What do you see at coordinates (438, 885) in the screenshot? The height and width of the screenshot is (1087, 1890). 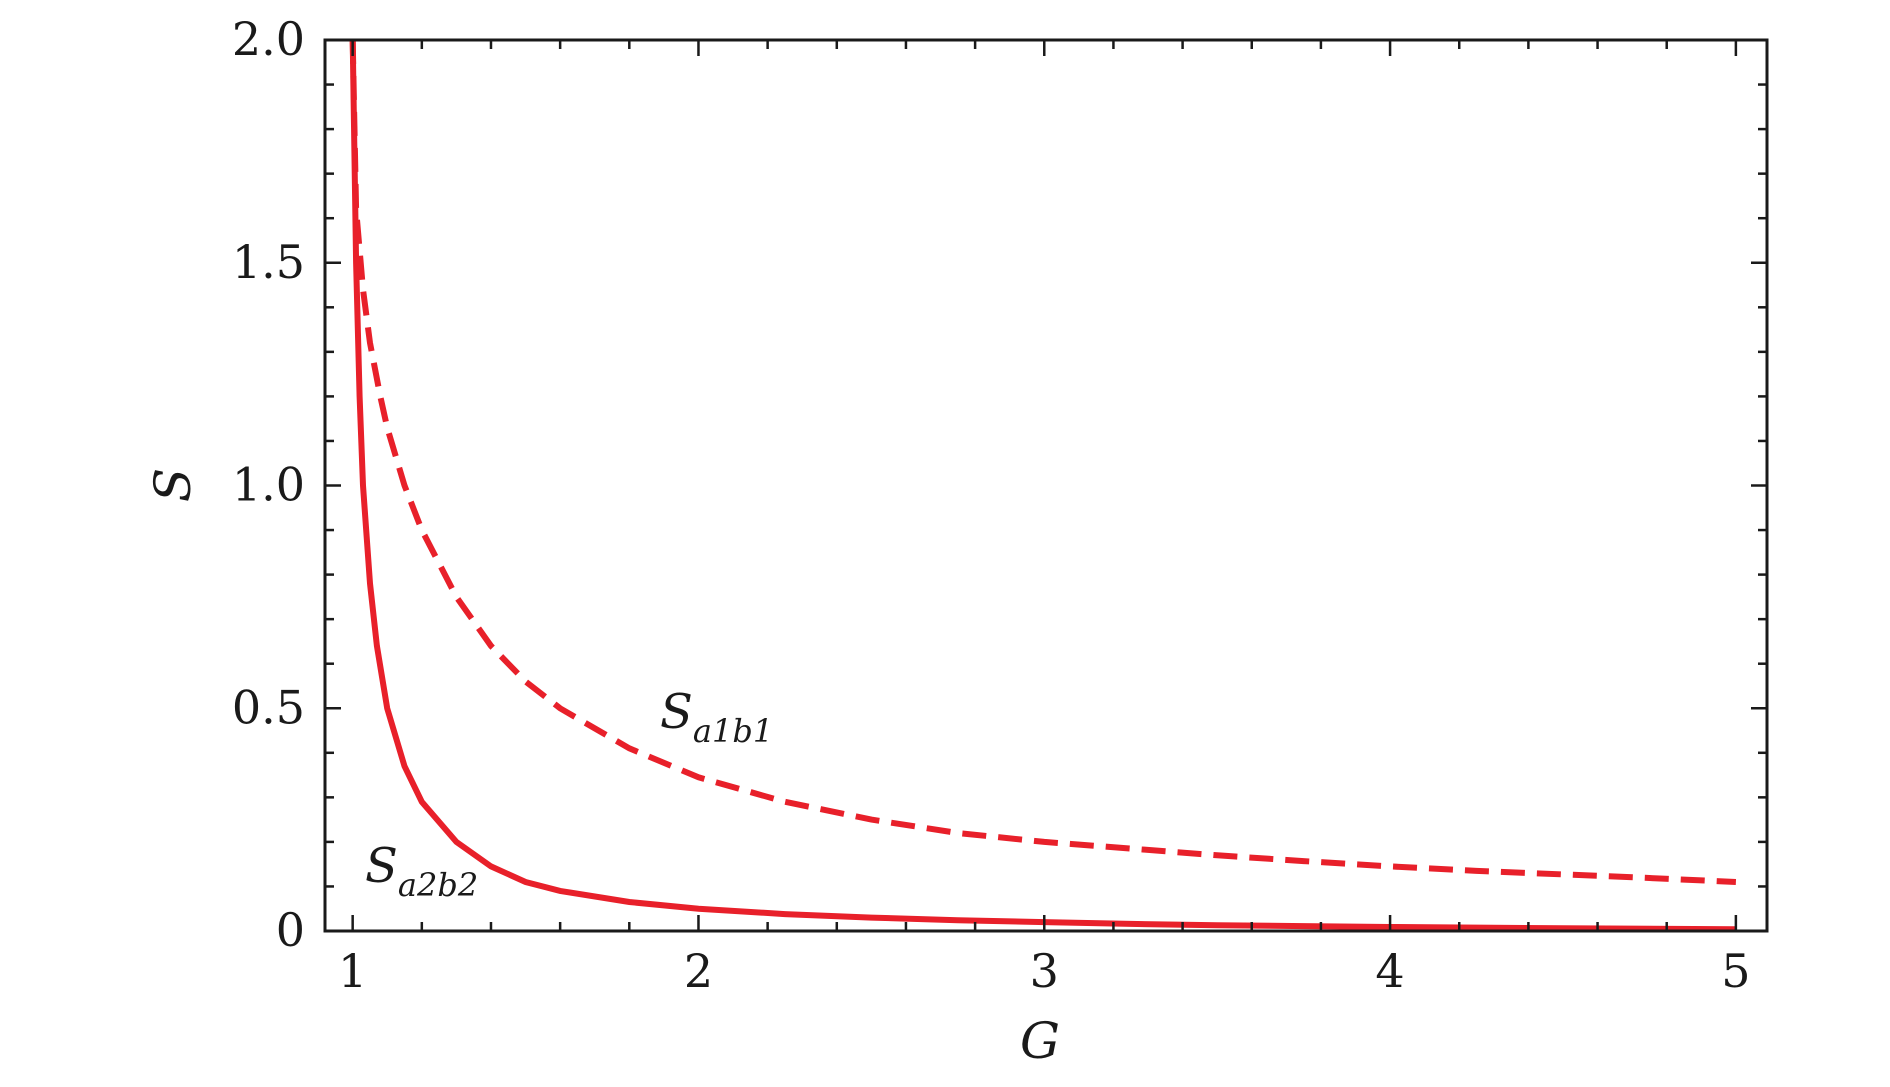 I see `series-label-sa2b2-sub: a2b2` at bounding box center [438, 885].